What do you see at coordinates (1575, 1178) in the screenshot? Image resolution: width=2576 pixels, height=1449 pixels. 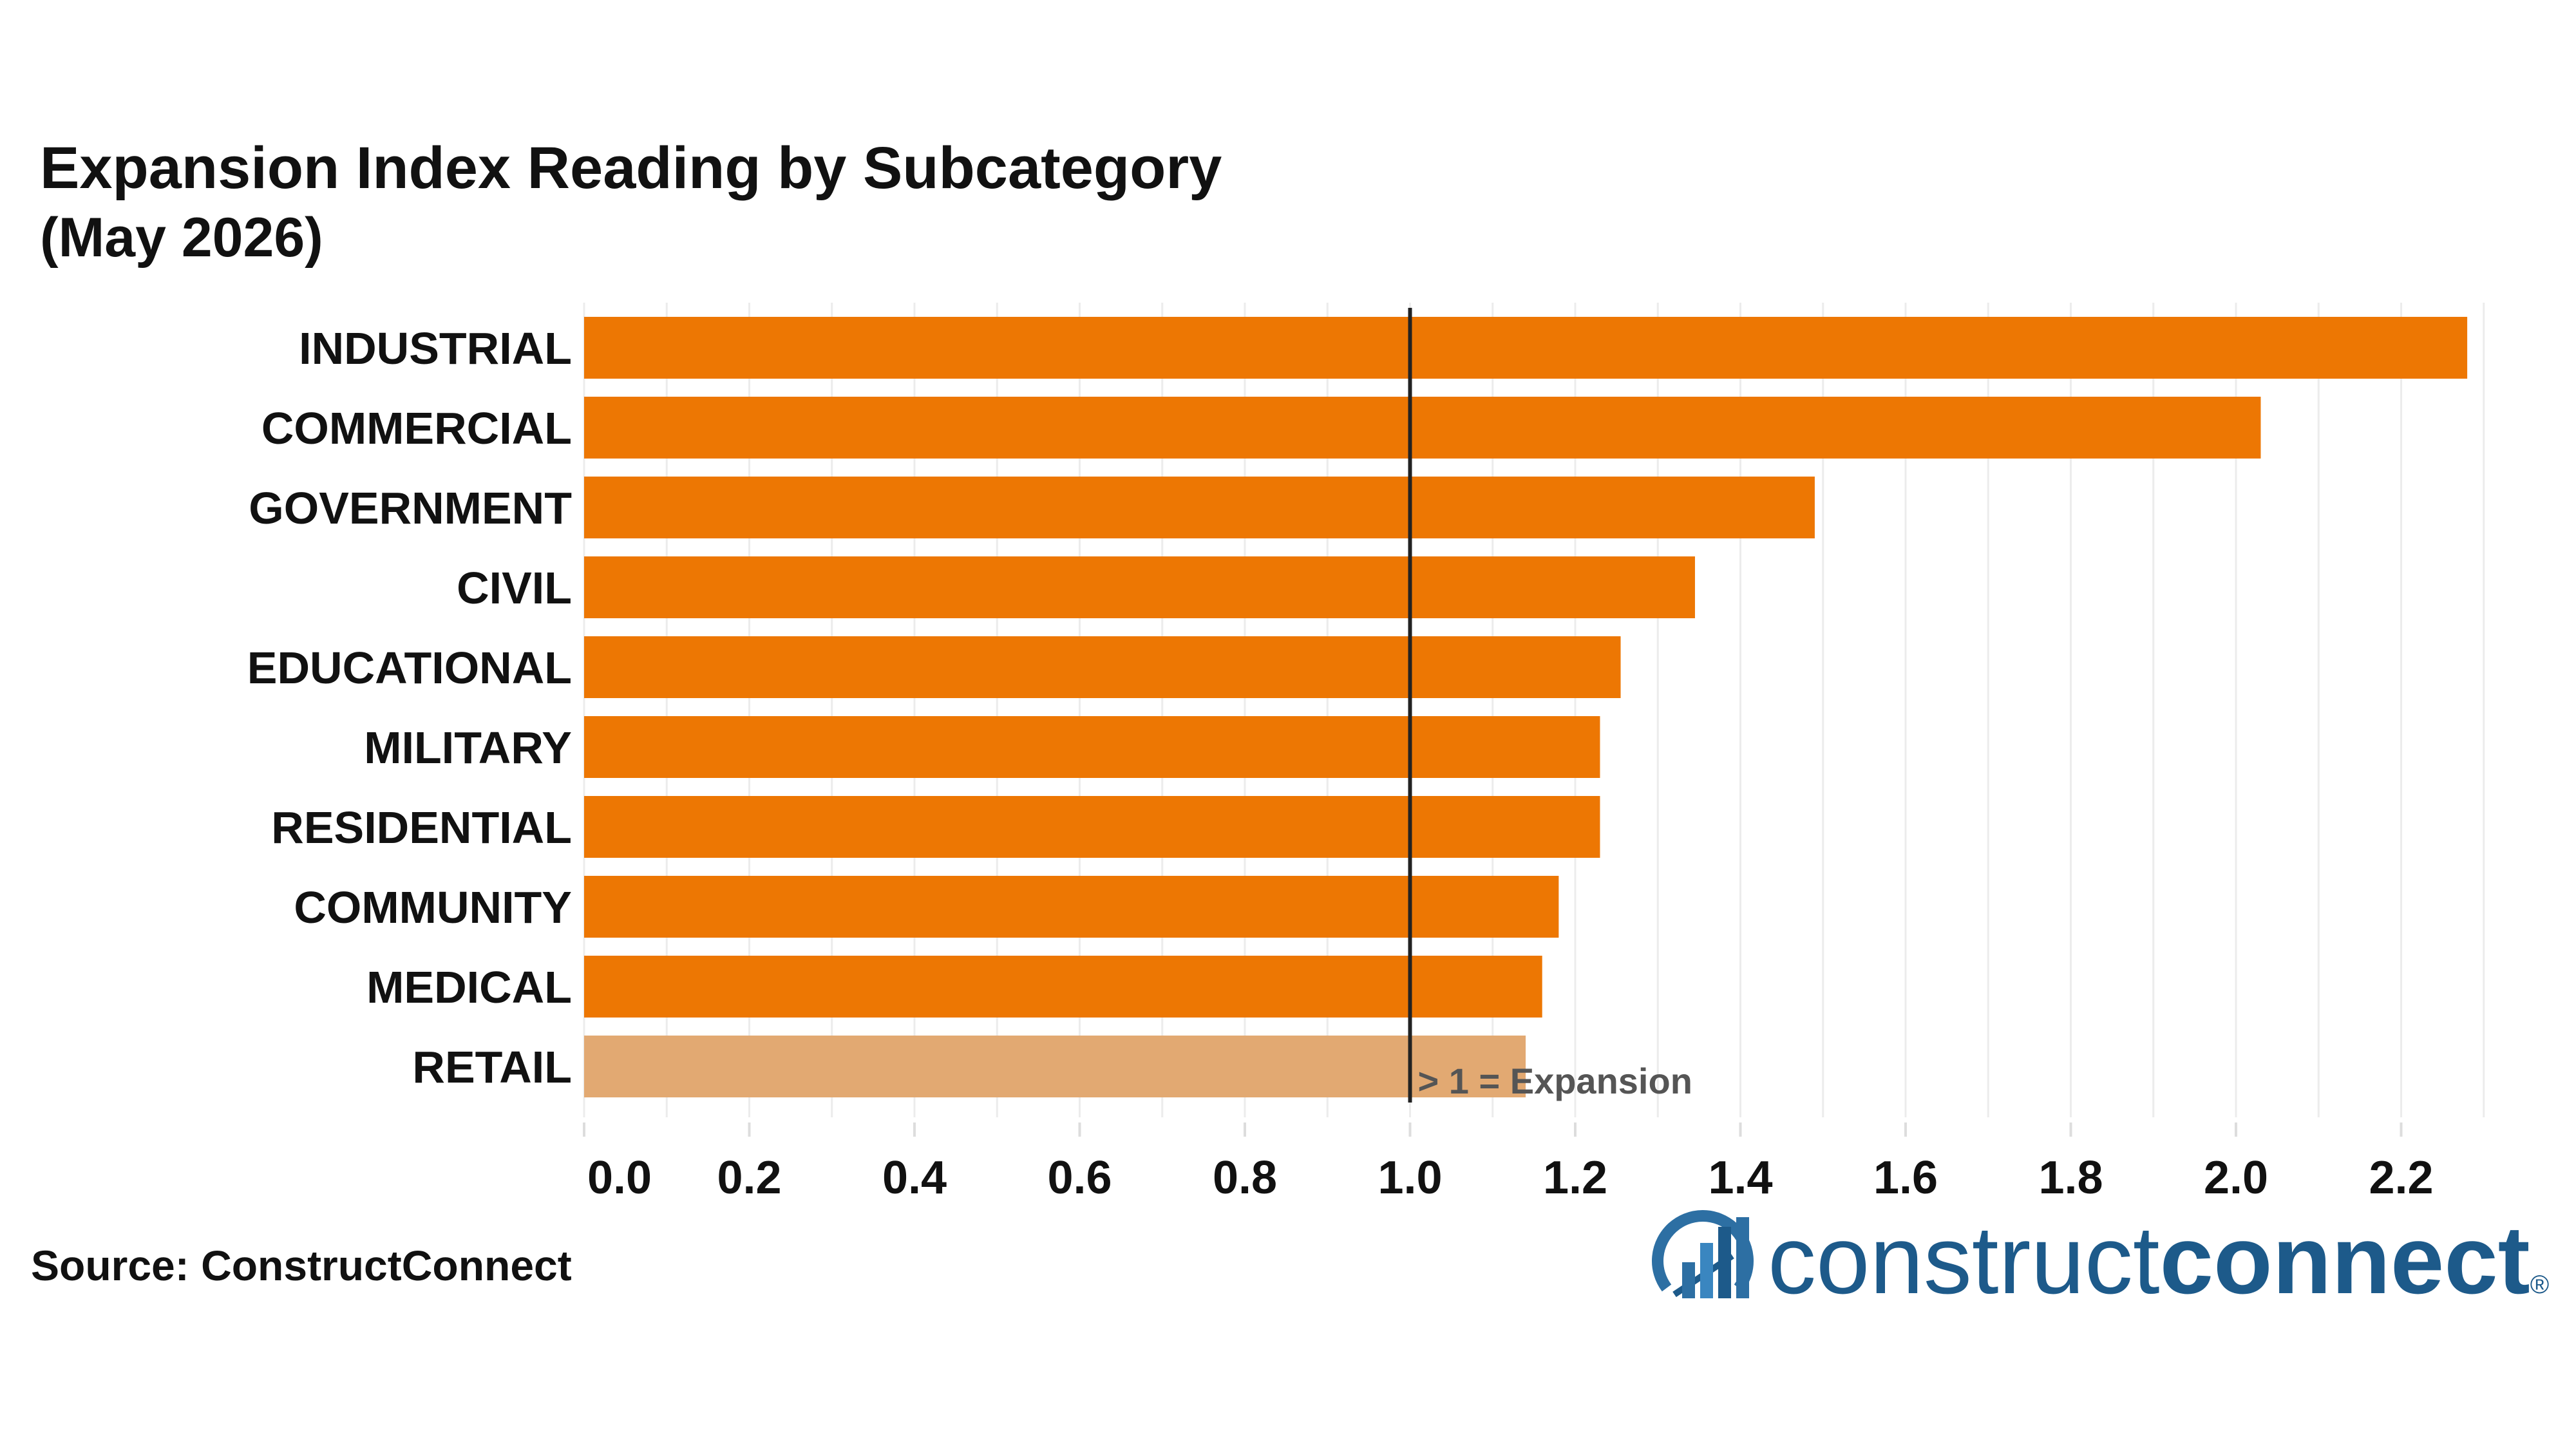 I see `x-tick-label: 1.2` at bounding box center [1575, 1178].